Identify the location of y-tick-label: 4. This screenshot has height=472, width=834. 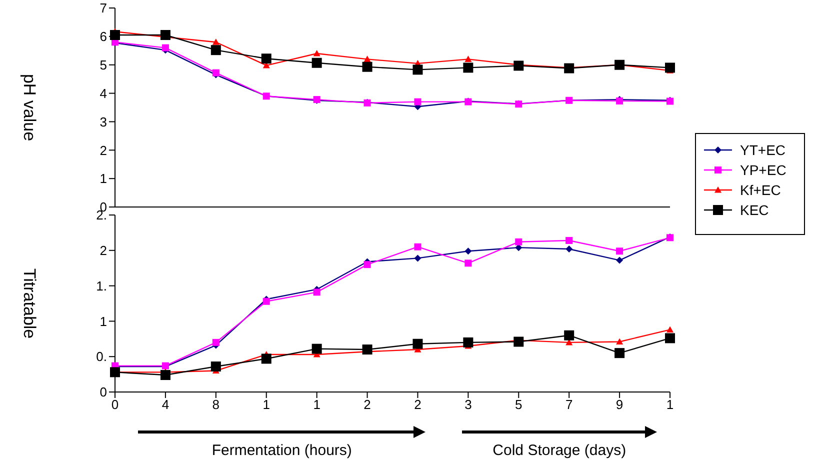
(103, 93).